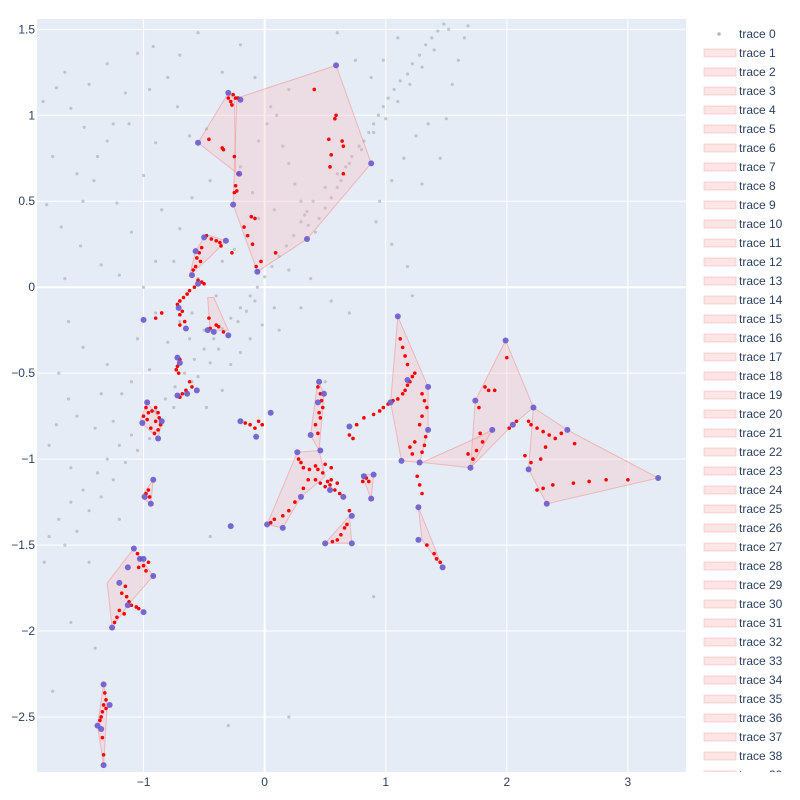 The height and width of the screenshot is (800, 800). What do you see at coordinates (430, 537) in the screenshot?
I see `convex-hull` at bounding box center [430, 537].